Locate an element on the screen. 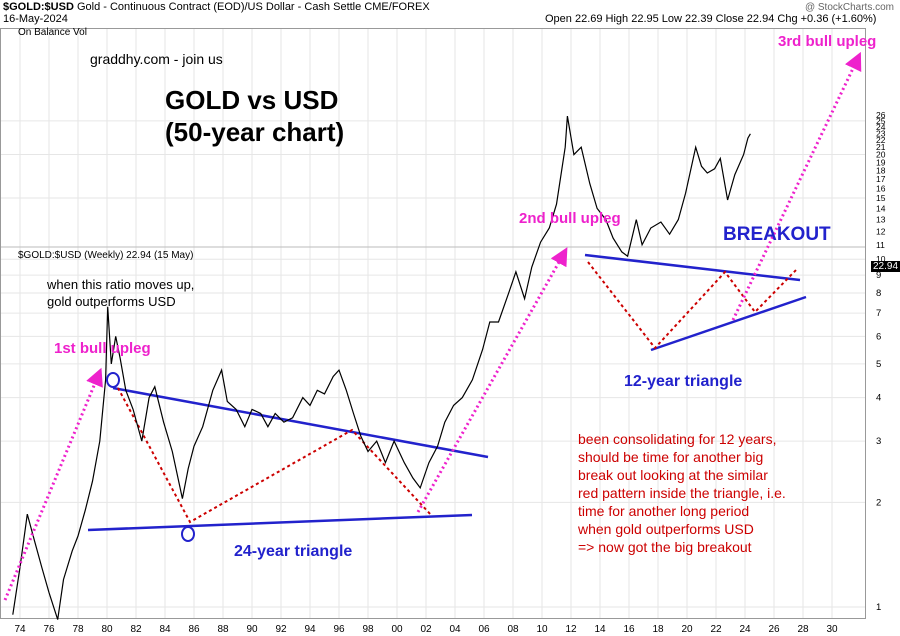  x-tick-label: 78 is located at coordinates (78, 629).